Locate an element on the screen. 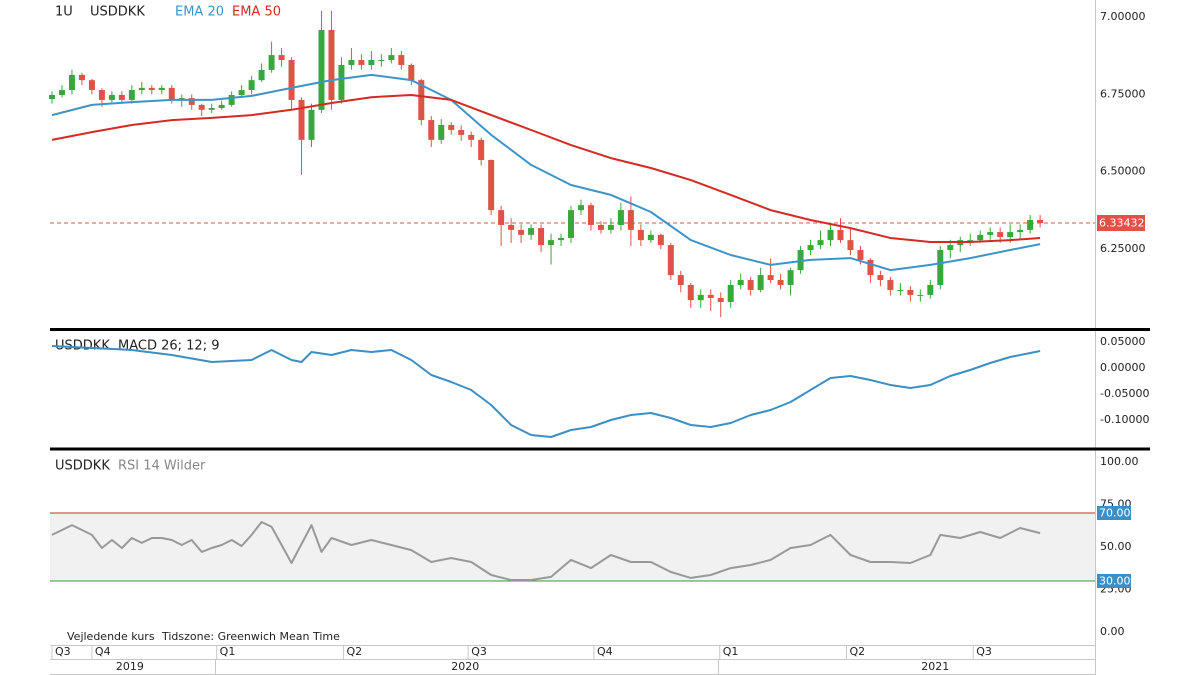 Image resolution: width=1200 pixels, height=675 pixels. level-box is located at coordinates (1114, 580).